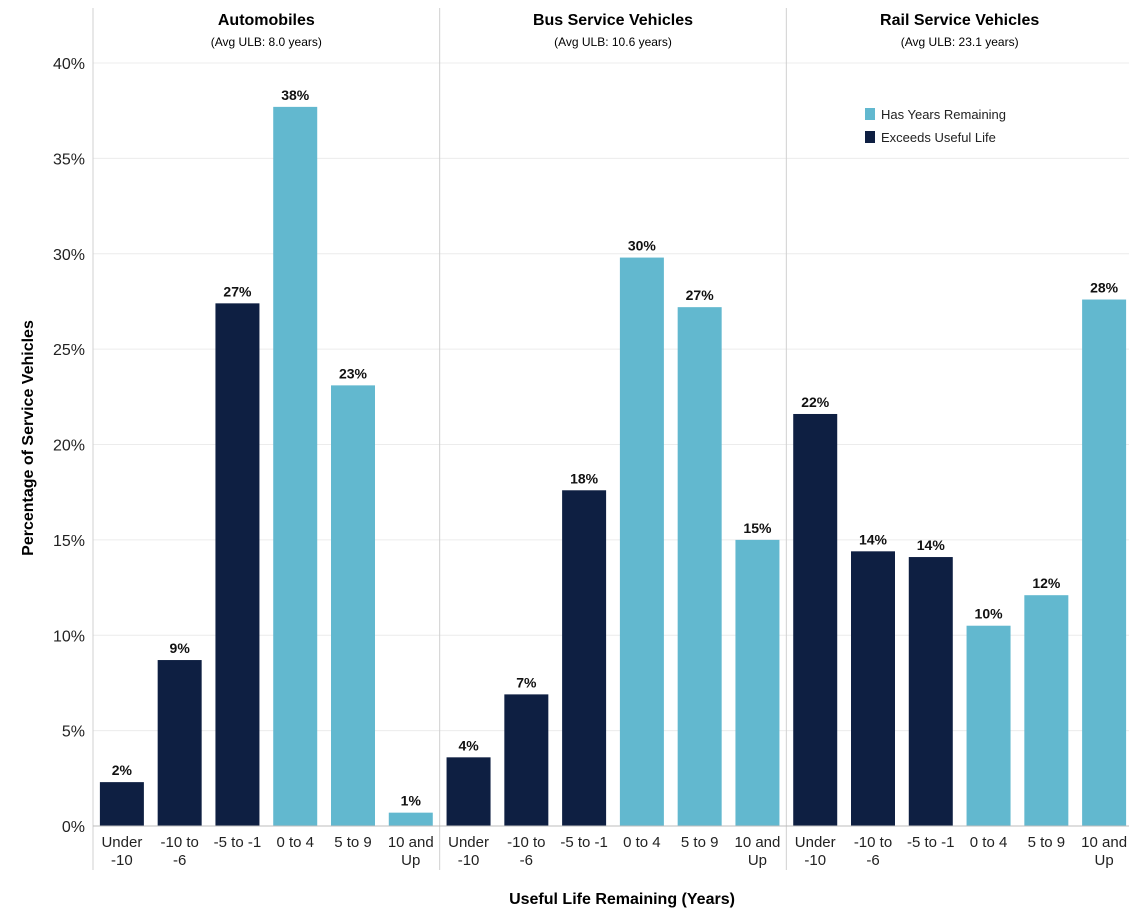 Image resolution: width=1129 pixels, height=909 pixels. I want to click on y-tick-label: 25%, so click(69, 350).